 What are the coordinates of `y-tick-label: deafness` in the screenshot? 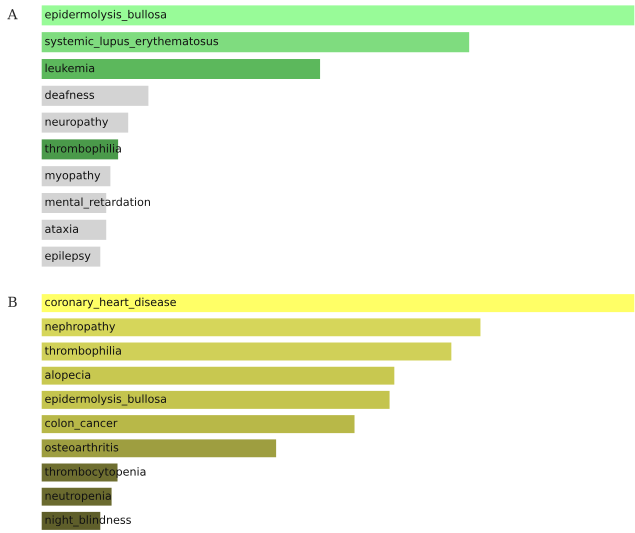 It's located at (69, 95).